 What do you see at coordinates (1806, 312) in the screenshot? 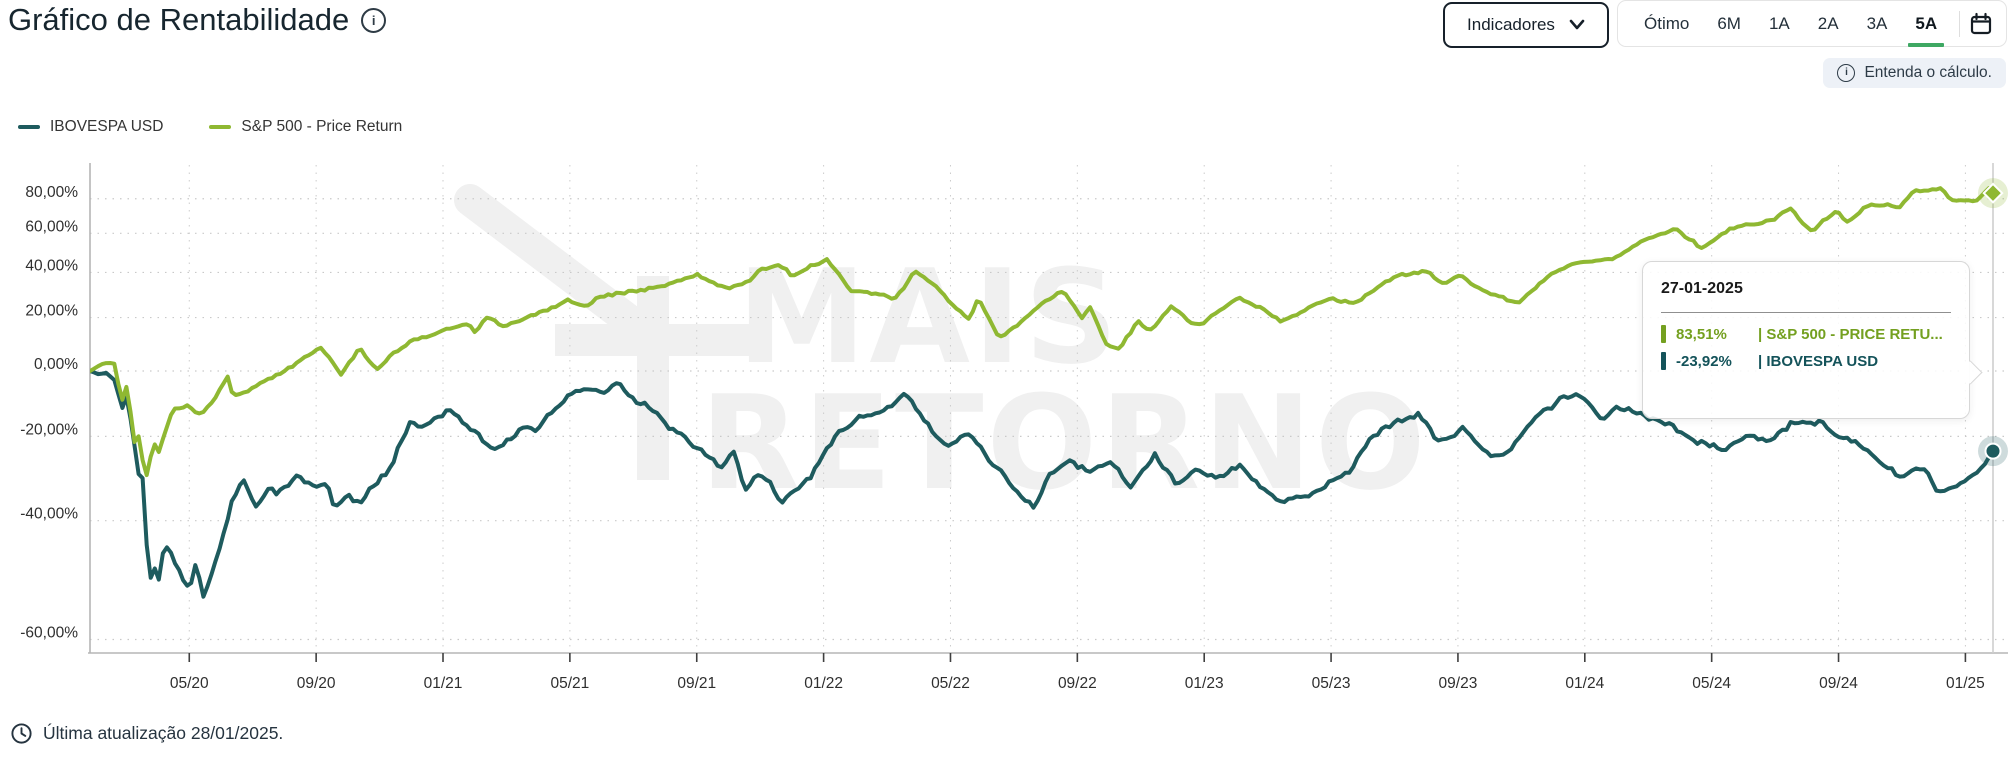
I see `tooltip-divider` at bounding box center [1806, 312].